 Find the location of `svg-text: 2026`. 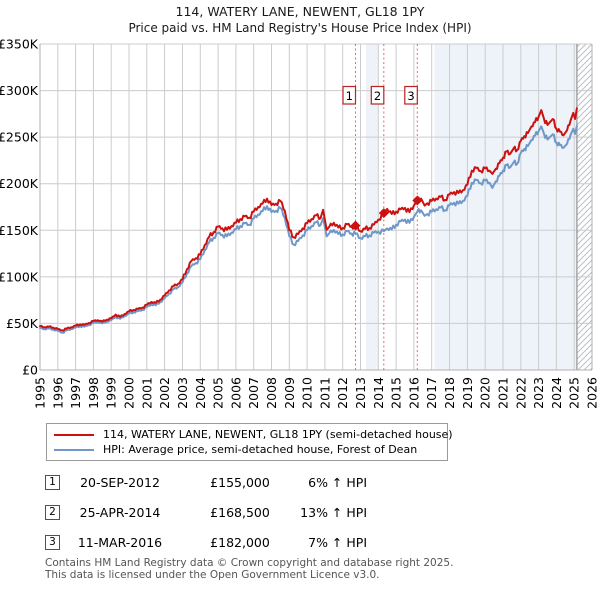

svg-text: 2026 is located at coordinates (592, 393).